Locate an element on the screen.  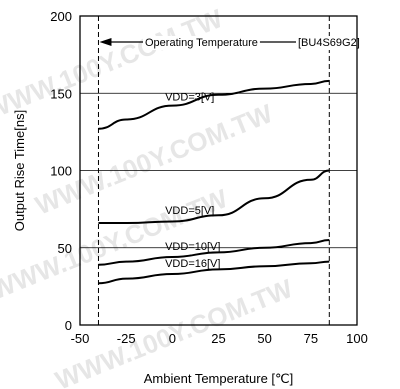
operating-temperature-label: Operating Temperature is located at coordinates (201, 43).